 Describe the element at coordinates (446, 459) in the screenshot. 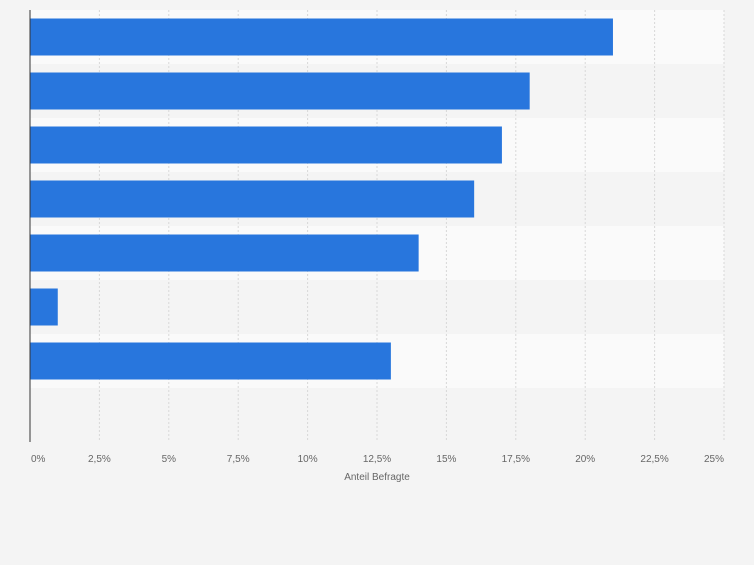

I see `x-tick-label: 15%` at that location.